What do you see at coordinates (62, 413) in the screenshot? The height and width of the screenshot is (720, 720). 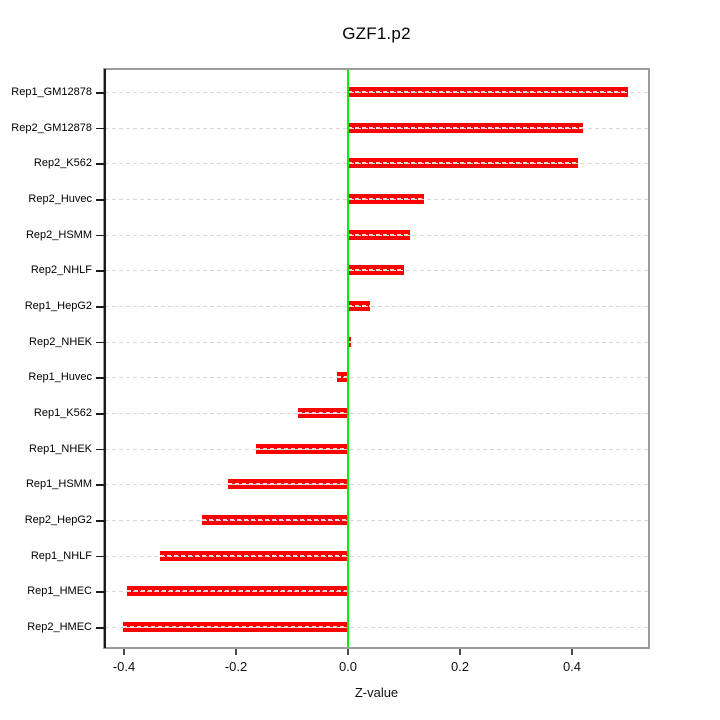 I see `y-tick-label: Rep1_K562` at bounding box center [62, 413].